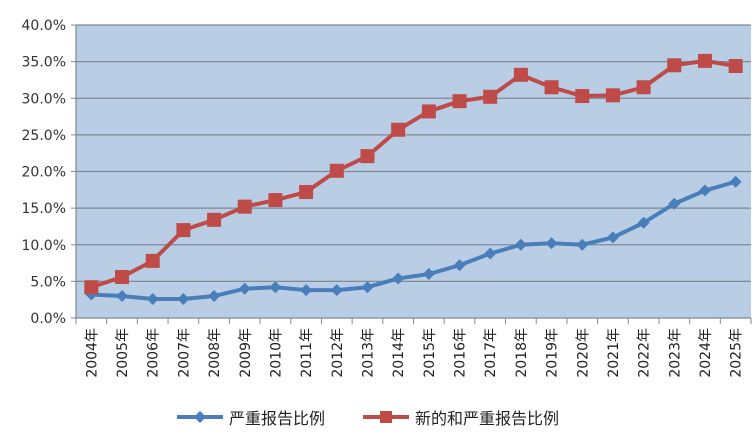 This screenshot has height=445, width=755. I want to click on legend: 严重报告比例 新的和严重报告比例, so click(367, 417).